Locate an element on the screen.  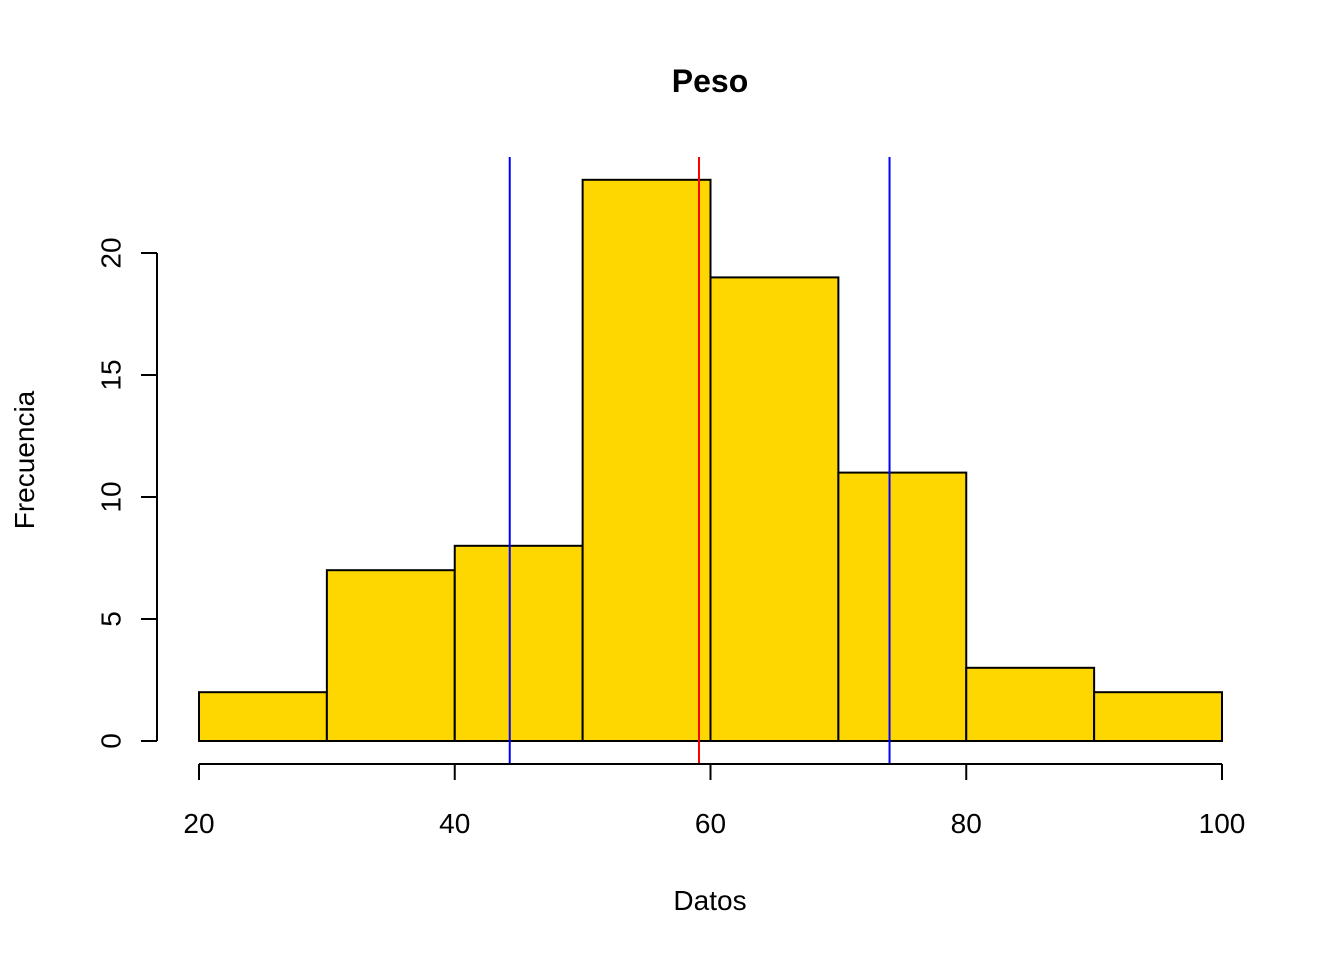
x-axis: 20 40 60 80 100 is located at coordinates (714, 801).